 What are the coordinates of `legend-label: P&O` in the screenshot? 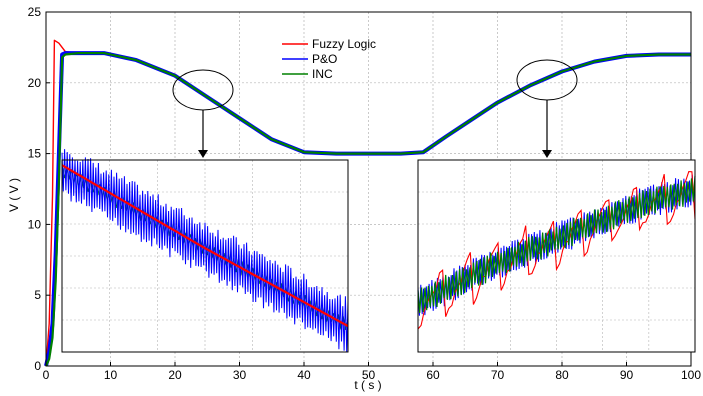 It's located at (324, 59).